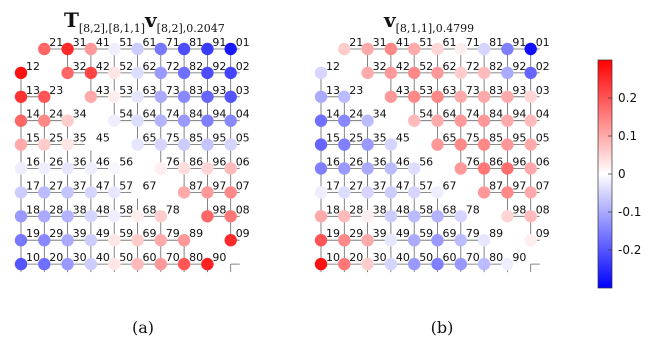  Describe the element at coordinates (173, 209) in the screenshot. I see `lattice-node-label: 78` at that location.